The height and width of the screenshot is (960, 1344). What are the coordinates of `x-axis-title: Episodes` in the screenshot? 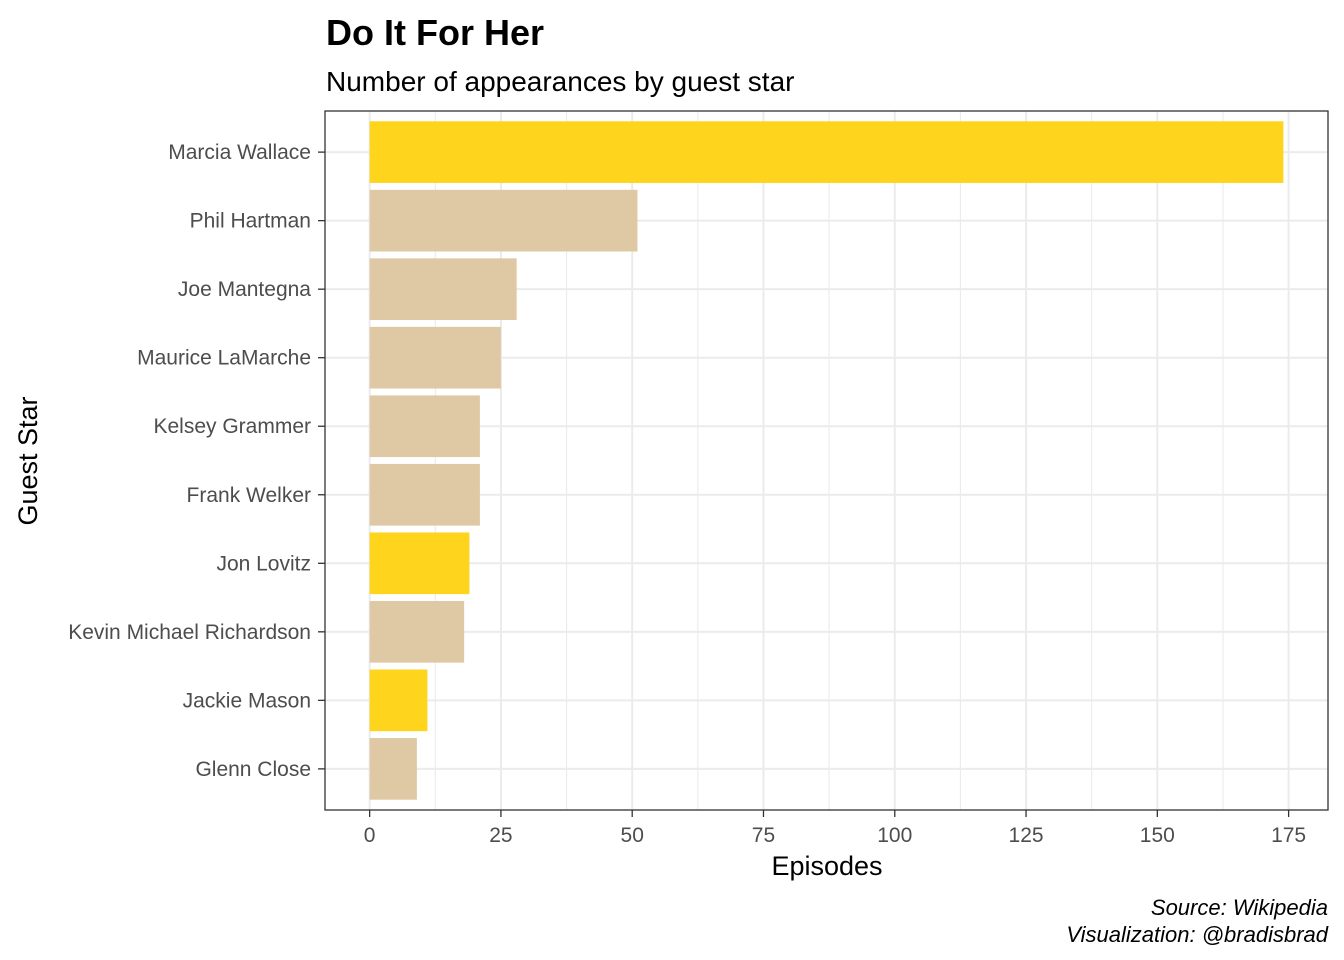 It's located at (826, 866).